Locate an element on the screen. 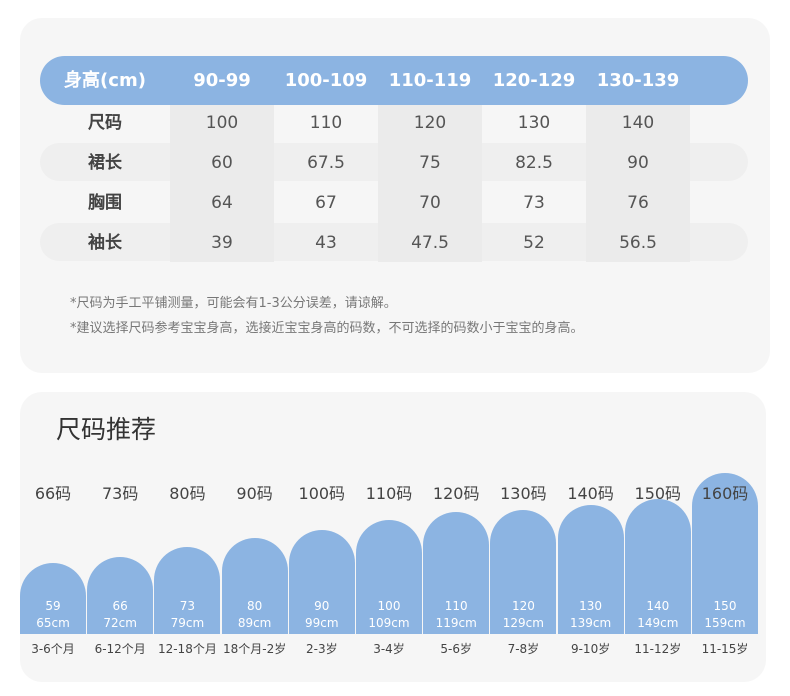 This screenshot has width=790, height=696. age-label: 7-8岁 is located at coordinates (523, 649).